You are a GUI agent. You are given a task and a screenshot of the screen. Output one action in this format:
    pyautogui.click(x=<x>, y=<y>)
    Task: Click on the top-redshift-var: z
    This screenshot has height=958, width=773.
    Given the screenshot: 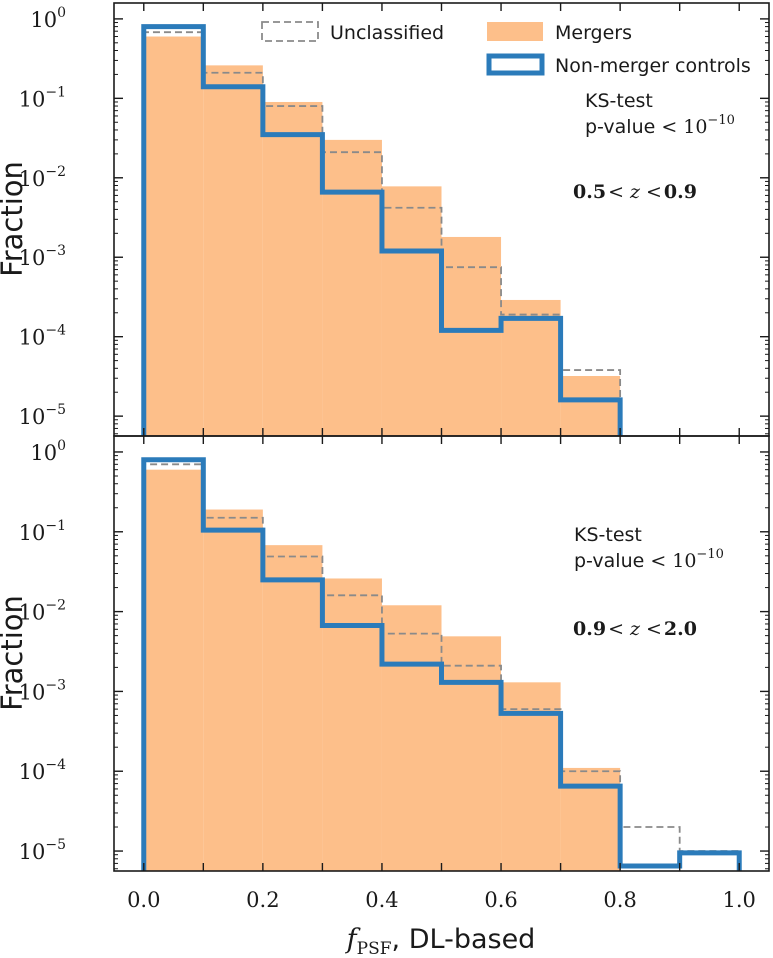 What is the action you would take?
    pyautogui.click(x=635, y=192)
    